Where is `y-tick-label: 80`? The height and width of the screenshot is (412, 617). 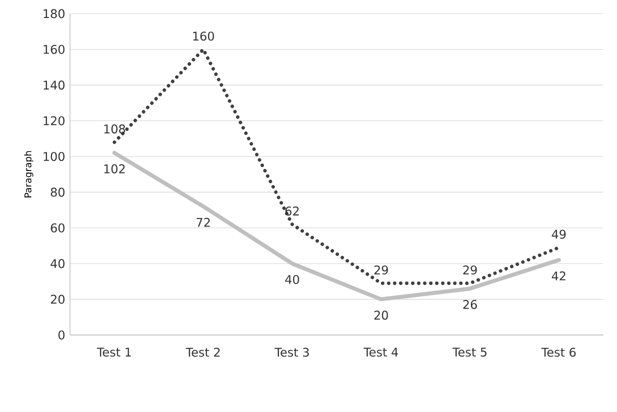
y-tick-label: 80 is located at coordinates (57, 192).